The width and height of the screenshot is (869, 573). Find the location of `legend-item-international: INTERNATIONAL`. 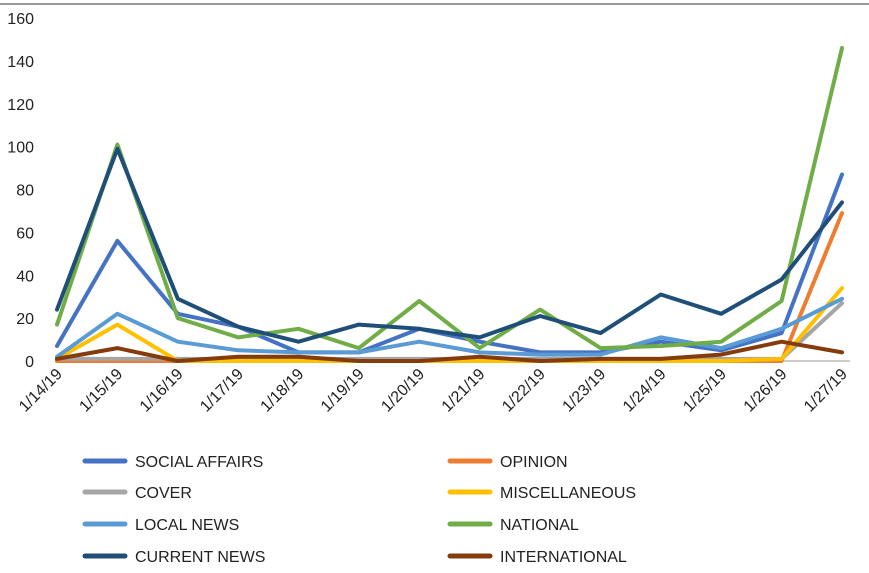

legend-item-international: INTERNATIONAL is located at coordinates (537, 557).